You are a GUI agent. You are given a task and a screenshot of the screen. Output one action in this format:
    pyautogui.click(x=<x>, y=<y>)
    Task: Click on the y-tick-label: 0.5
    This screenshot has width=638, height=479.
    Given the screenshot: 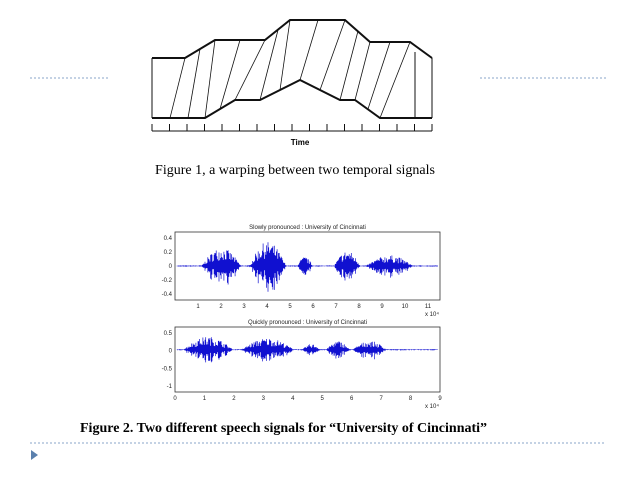 What is the action you would take?
    pyautogui.click(x=168, y=334)
    